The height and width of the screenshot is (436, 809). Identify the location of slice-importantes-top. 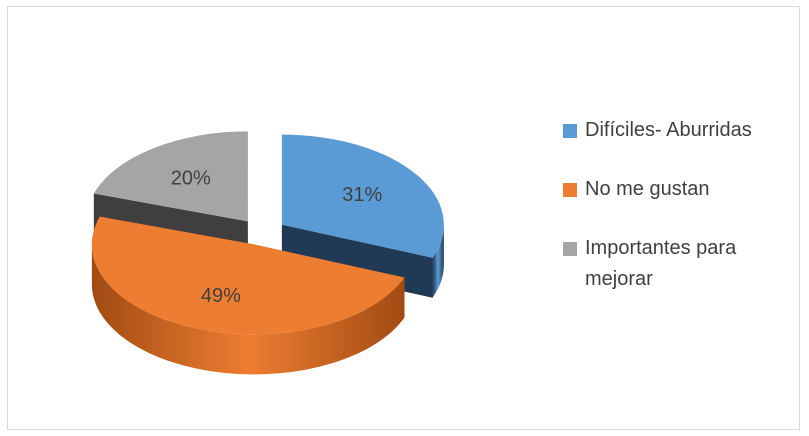
(170, 176).